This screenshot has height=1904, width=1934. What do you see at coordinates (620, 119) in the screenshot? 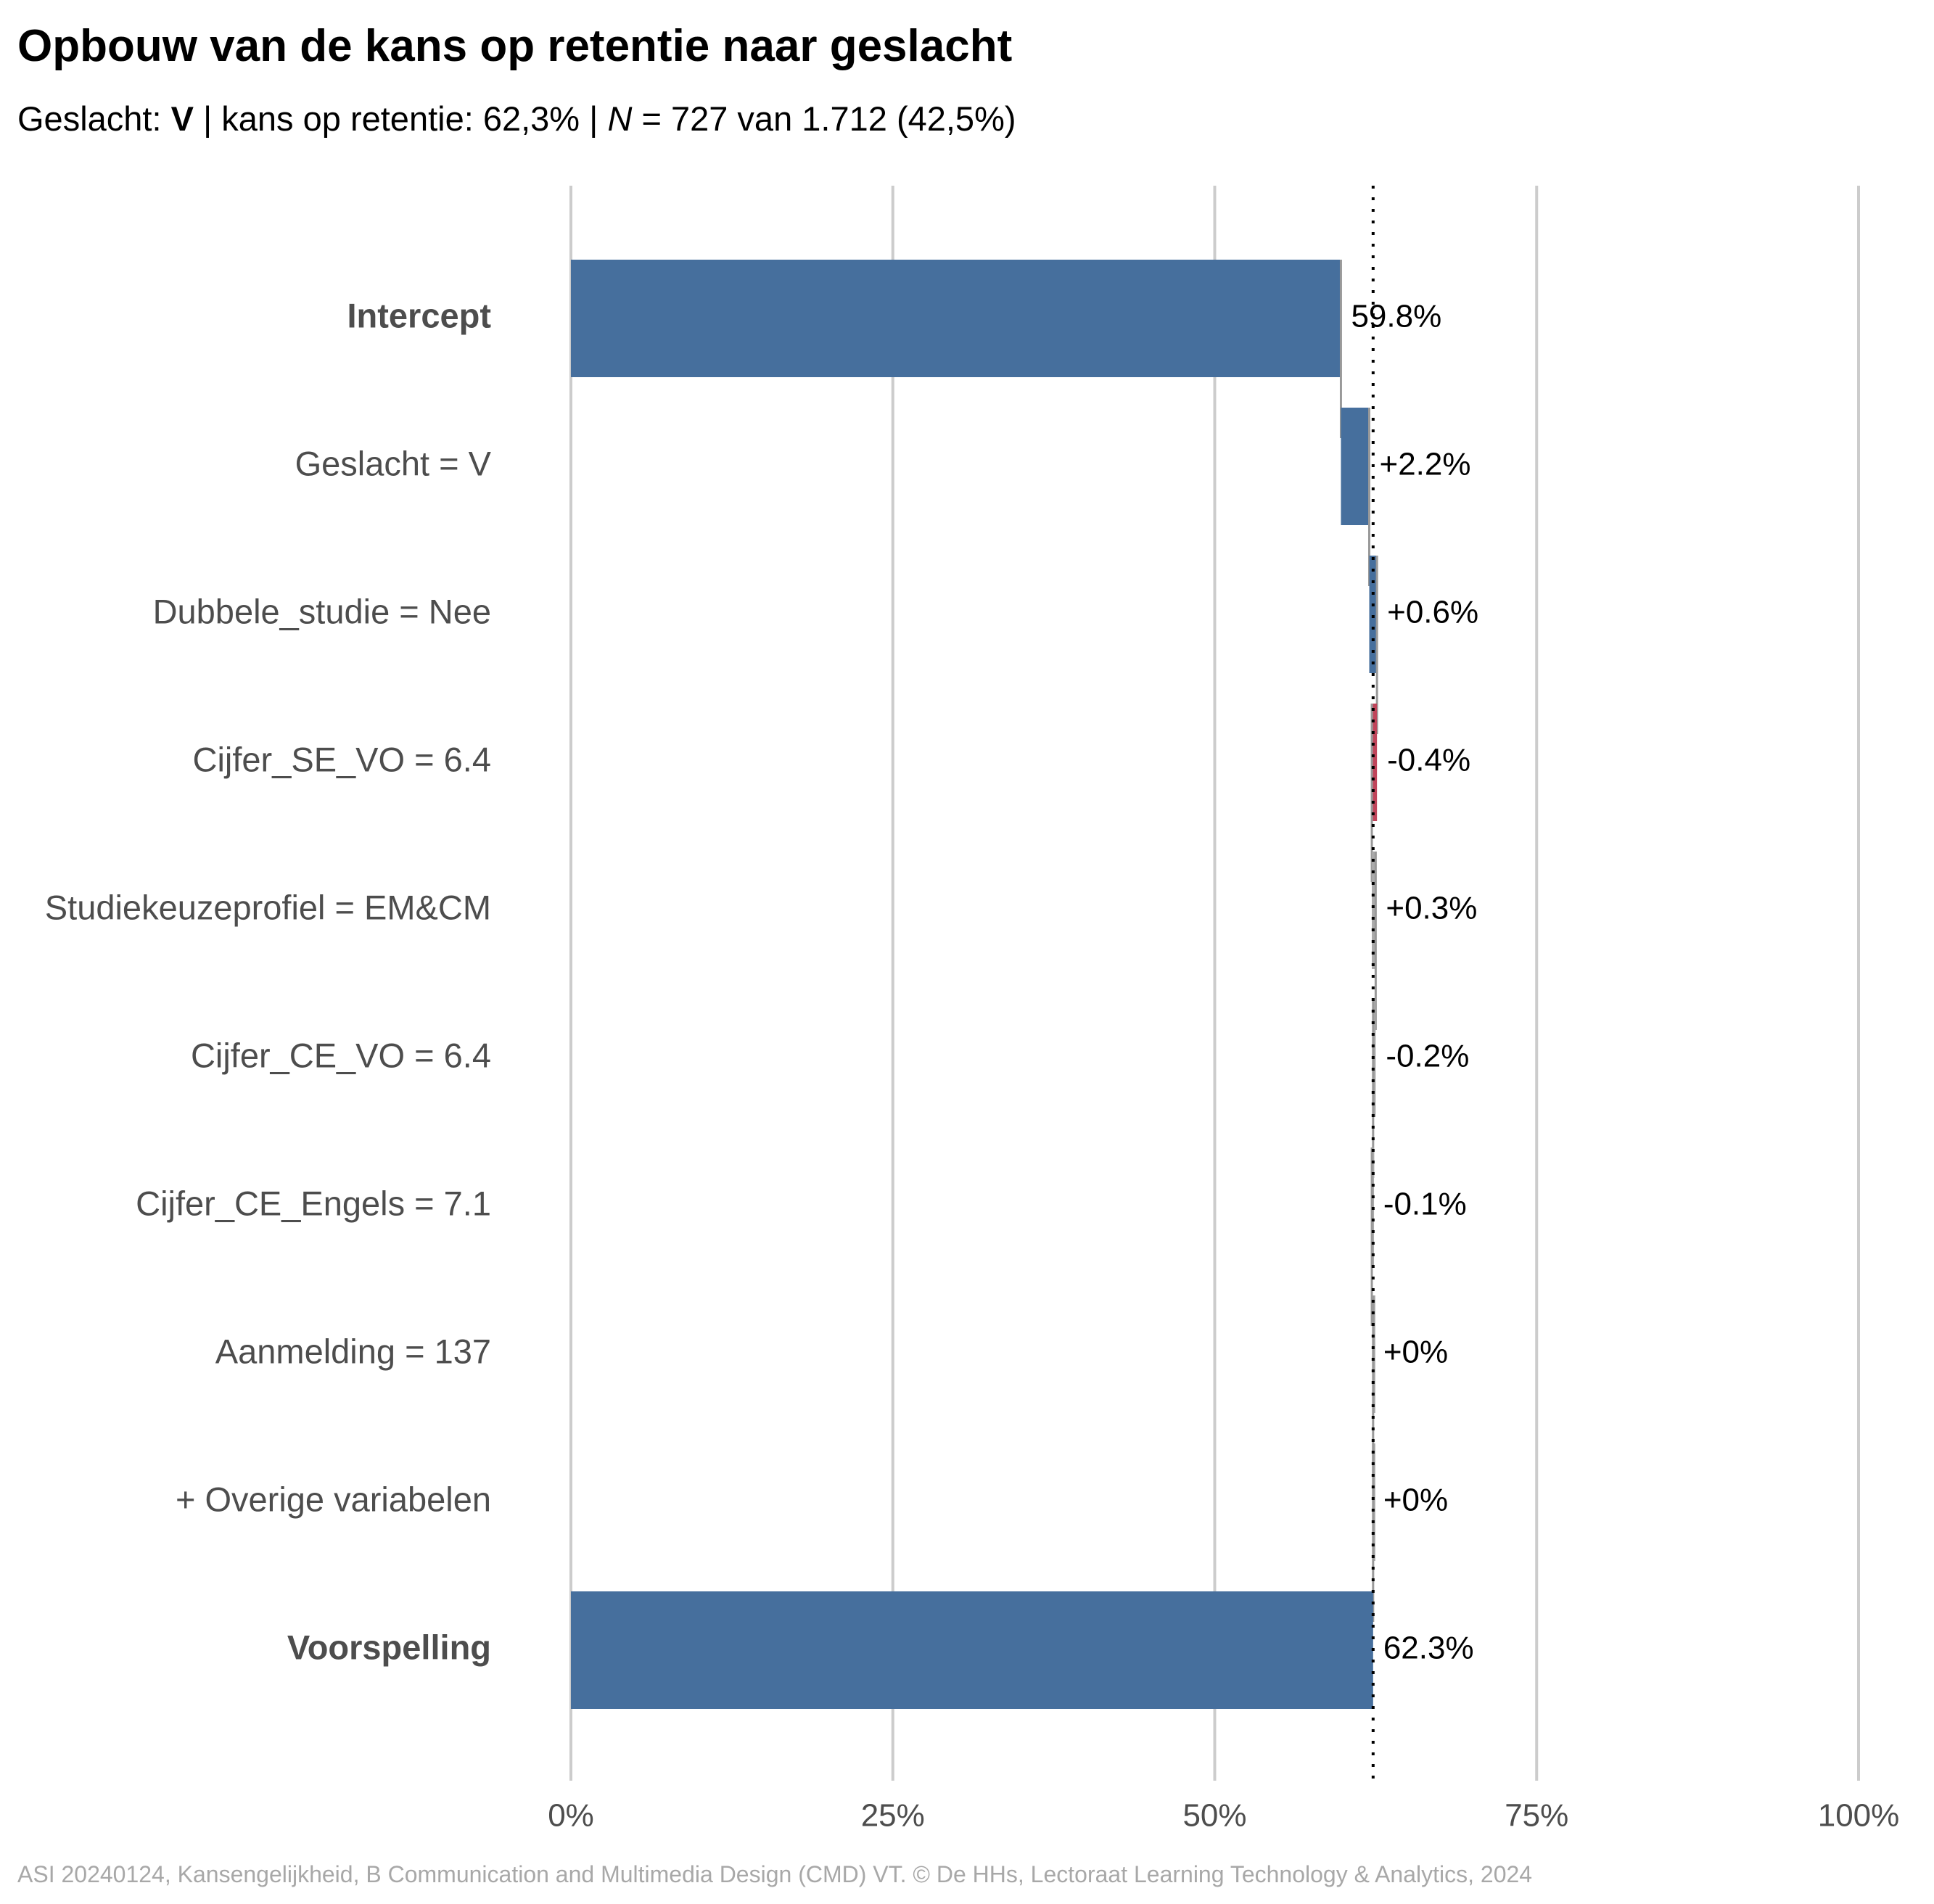
I see `subtitle-n-symbol: N` at bounding box center [620, 119].